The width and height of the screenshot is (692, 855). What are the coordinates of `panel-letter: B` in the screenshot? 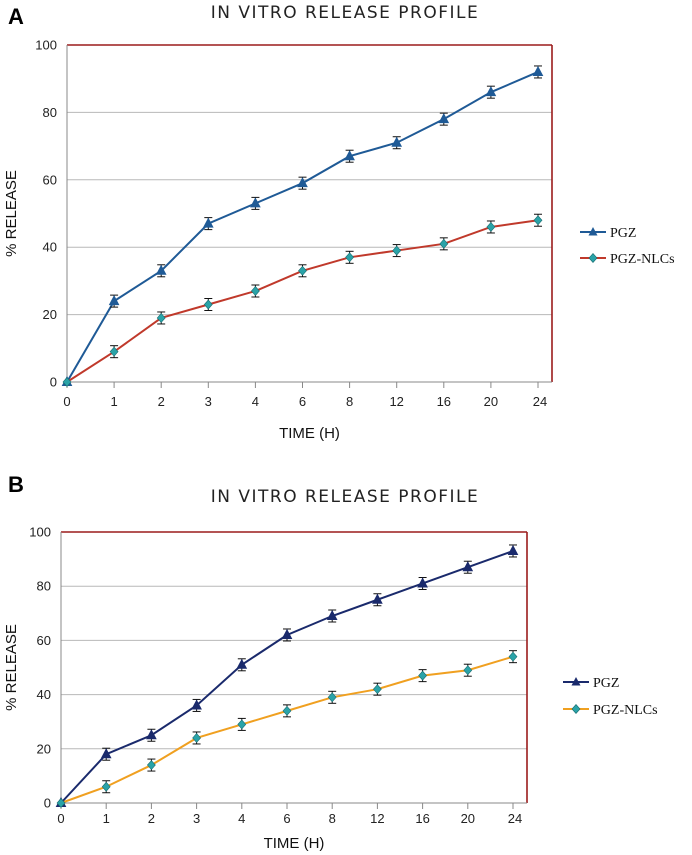 It's located at (16, 484).